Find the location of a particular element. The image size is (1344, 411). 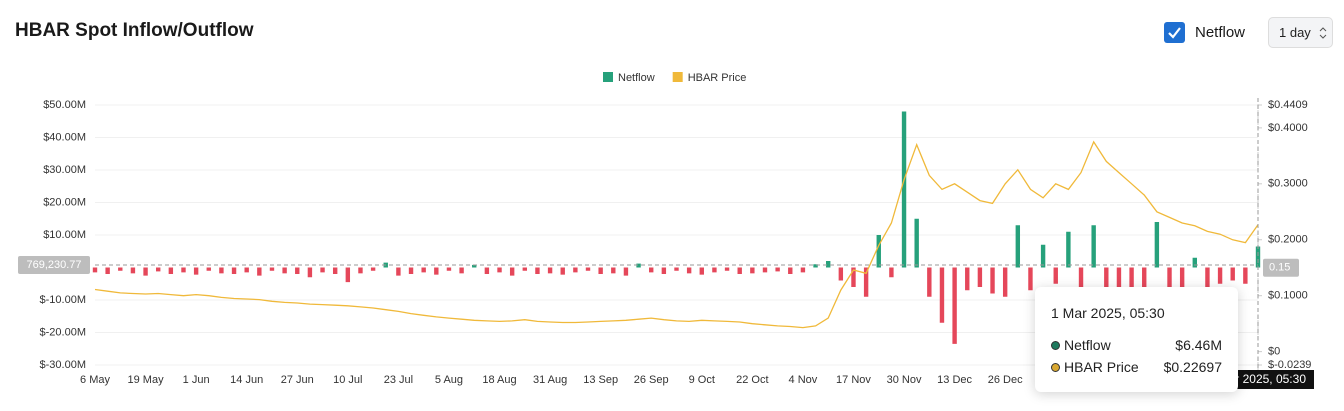

check-icon is located at coordinates (1174, 33).